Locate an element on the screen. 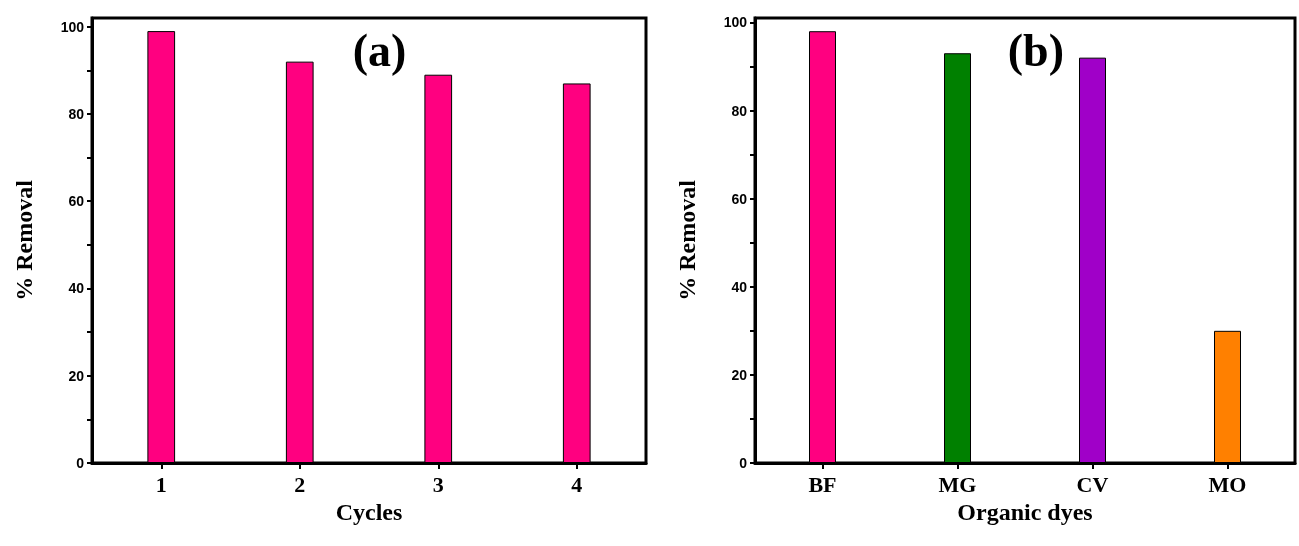  x-tick-label: 1 is located at coordinates (161, 484).